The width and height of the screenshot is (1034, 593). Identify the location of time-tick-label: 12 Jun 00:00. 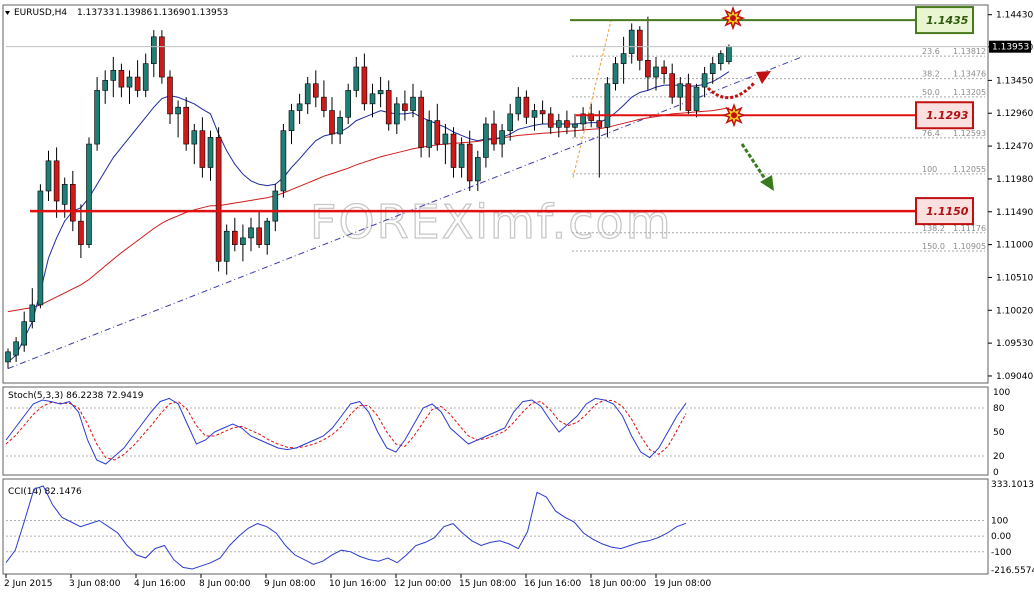
(422, 584).